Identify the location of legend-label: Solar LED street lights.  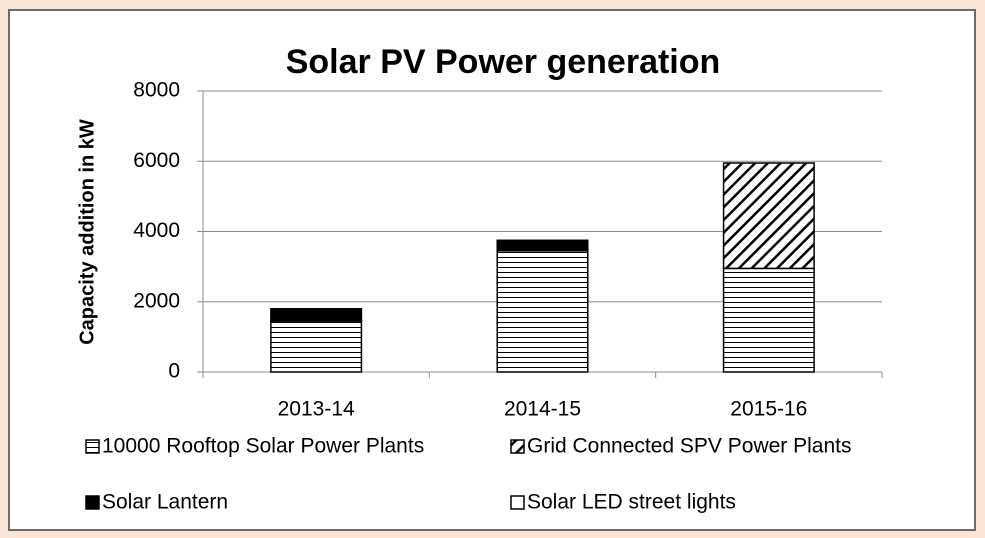
(631, 502).